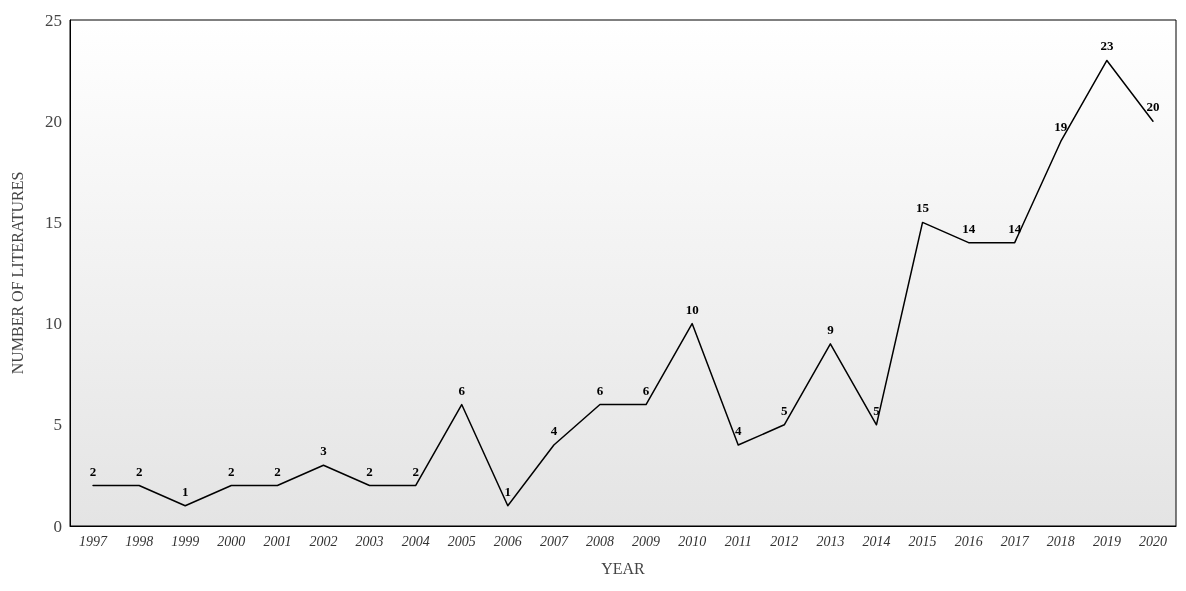 Image resolution: width=1186 pixels, height=591 pixels. What do you see at coordinates (53, 222) in the screenshot?
I see `y-tick-label: 15` at bounding box center [53, 222].